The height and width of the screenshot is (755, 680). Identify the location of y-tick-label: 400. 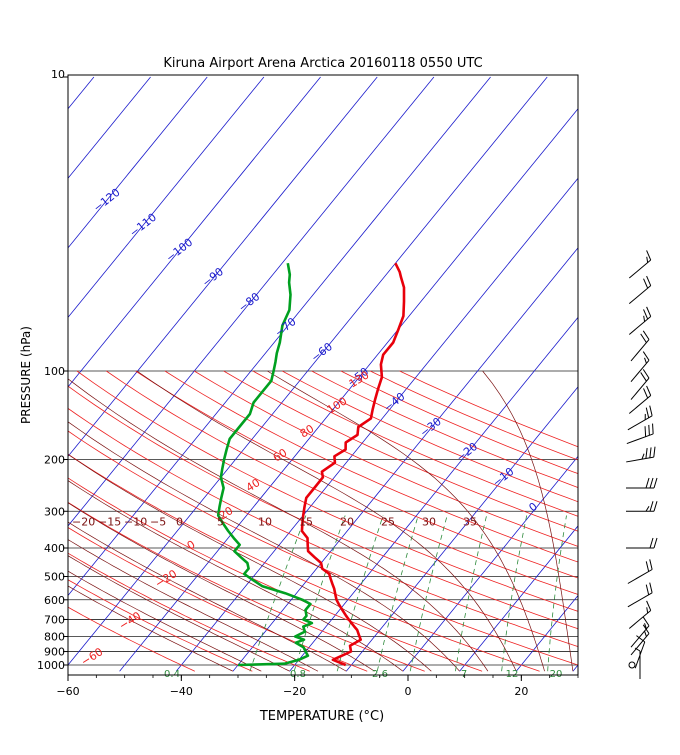
(54, 548).